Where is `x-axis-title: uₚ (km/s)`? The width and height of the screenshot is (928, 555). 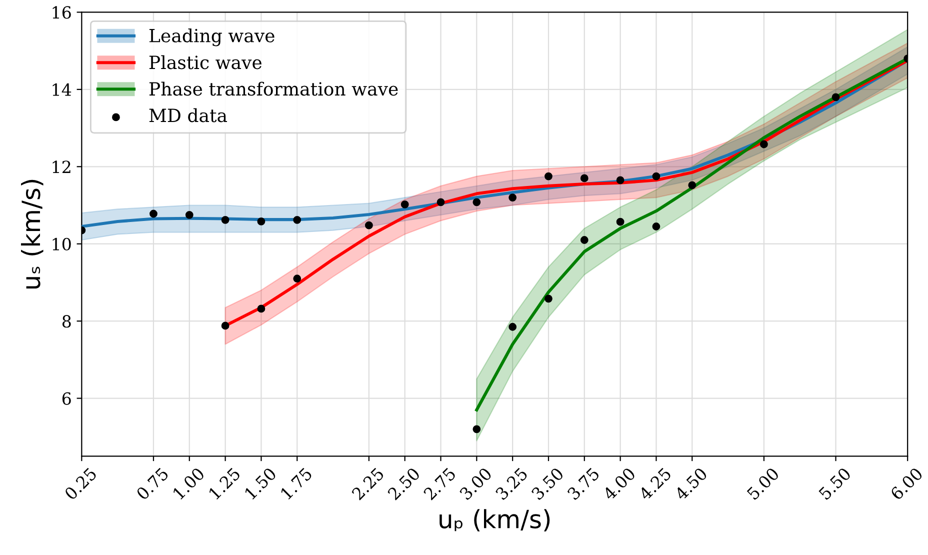
x-axis-title: uₚ (km/s) is located at coordinates (495, 520).